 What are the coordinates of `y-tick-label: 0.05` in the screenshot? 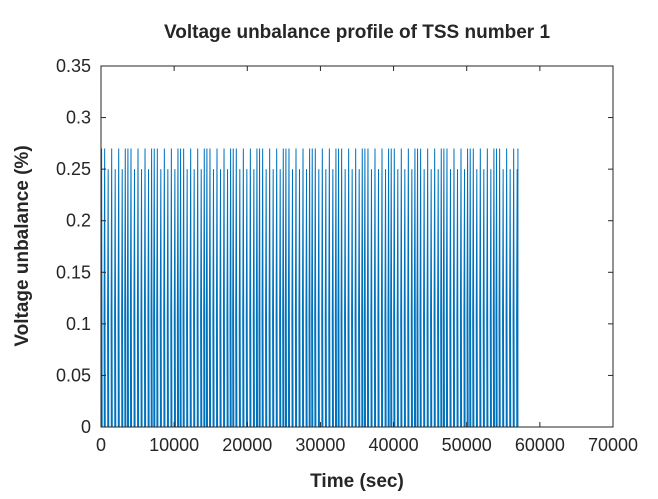 It's located at (73, 375).